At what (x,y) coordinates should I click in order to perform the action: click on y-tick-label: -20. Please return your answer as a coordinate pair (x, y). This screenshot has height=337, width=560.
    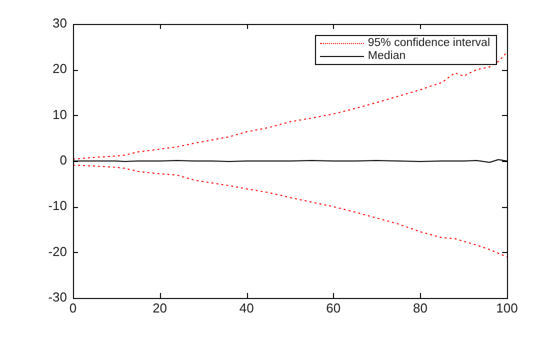
    Looking at the image, I should click on (57, 251).